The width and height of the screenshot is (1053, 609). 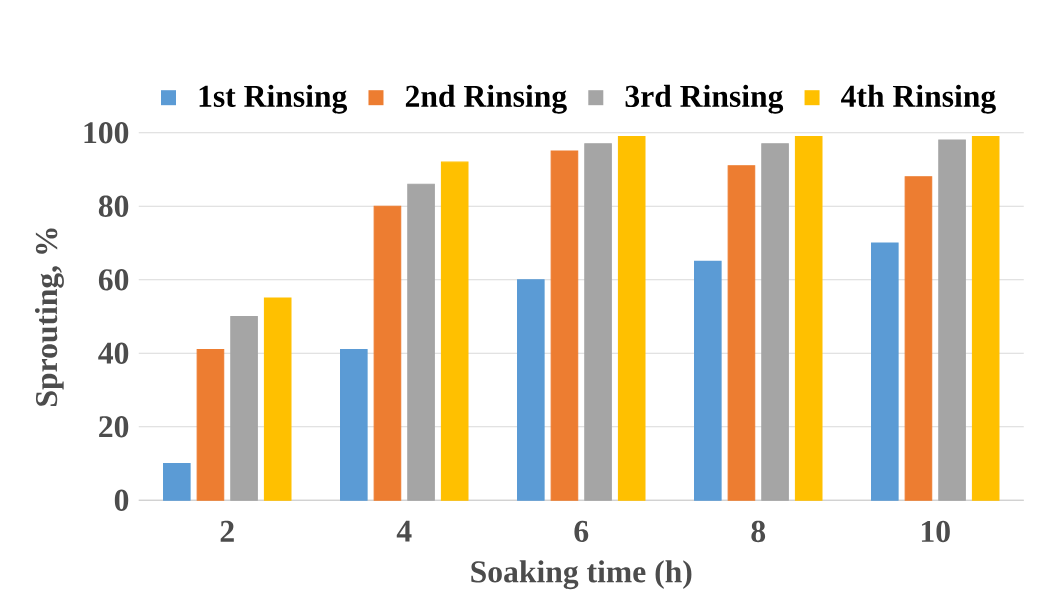 What do you see at coordinates (113, 206) in the screenshot?
I see `y-tick-label: 80` at bounding box center [113, 206].